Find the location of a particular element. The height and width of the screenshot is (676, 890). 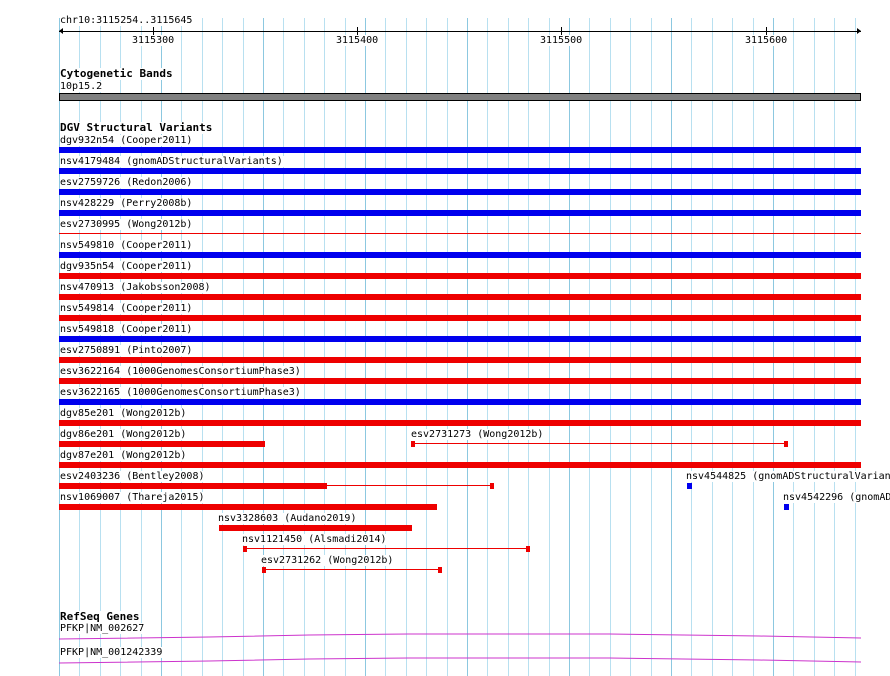

variant-label: dgv932n54 (Cooper2011) is located at coordinates (127, 140).